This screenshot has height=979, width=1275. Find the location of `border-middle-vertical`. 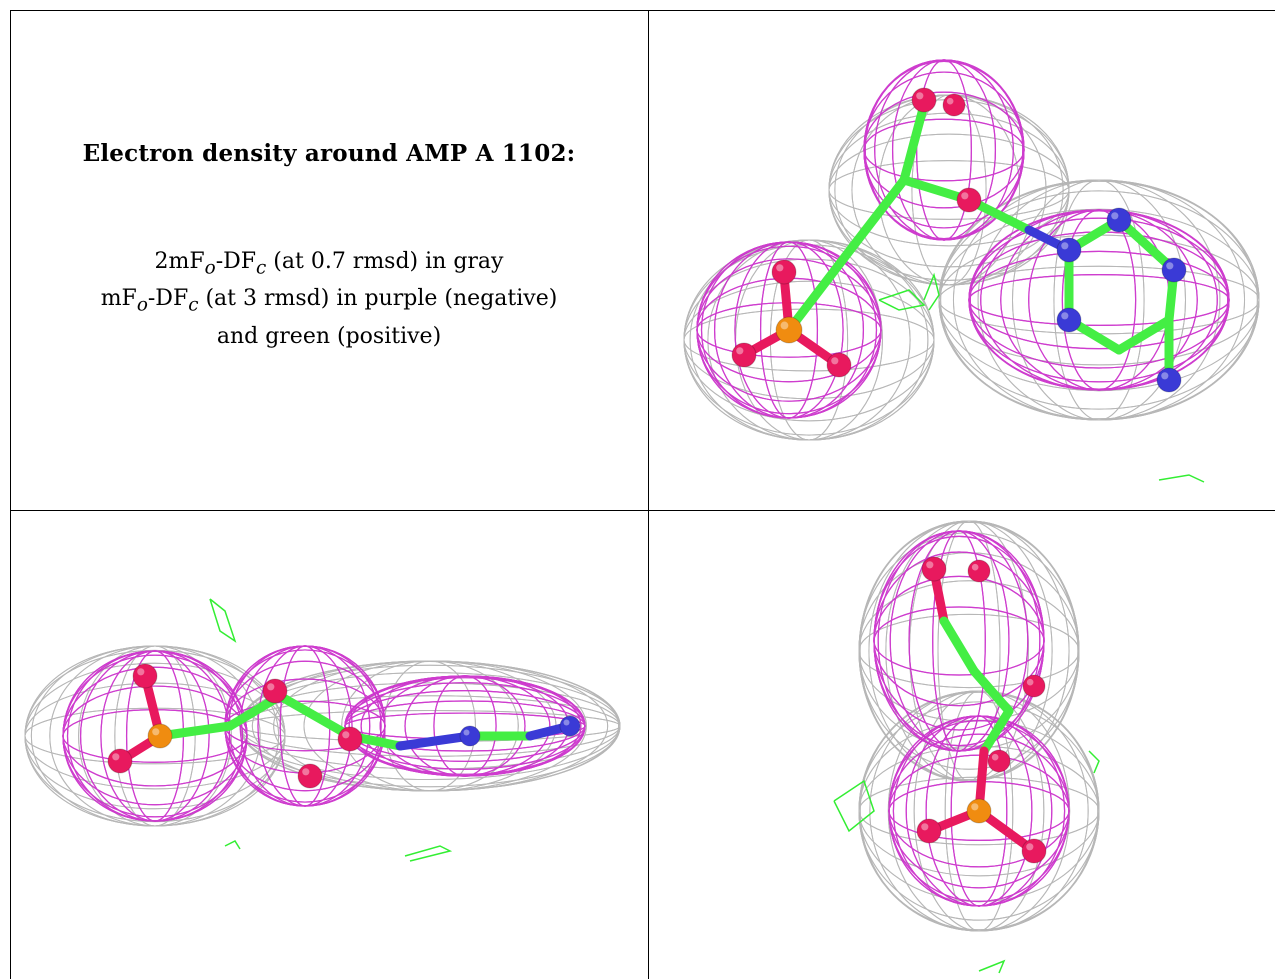

border-middle-vertical is located at coordinates (648, 494).